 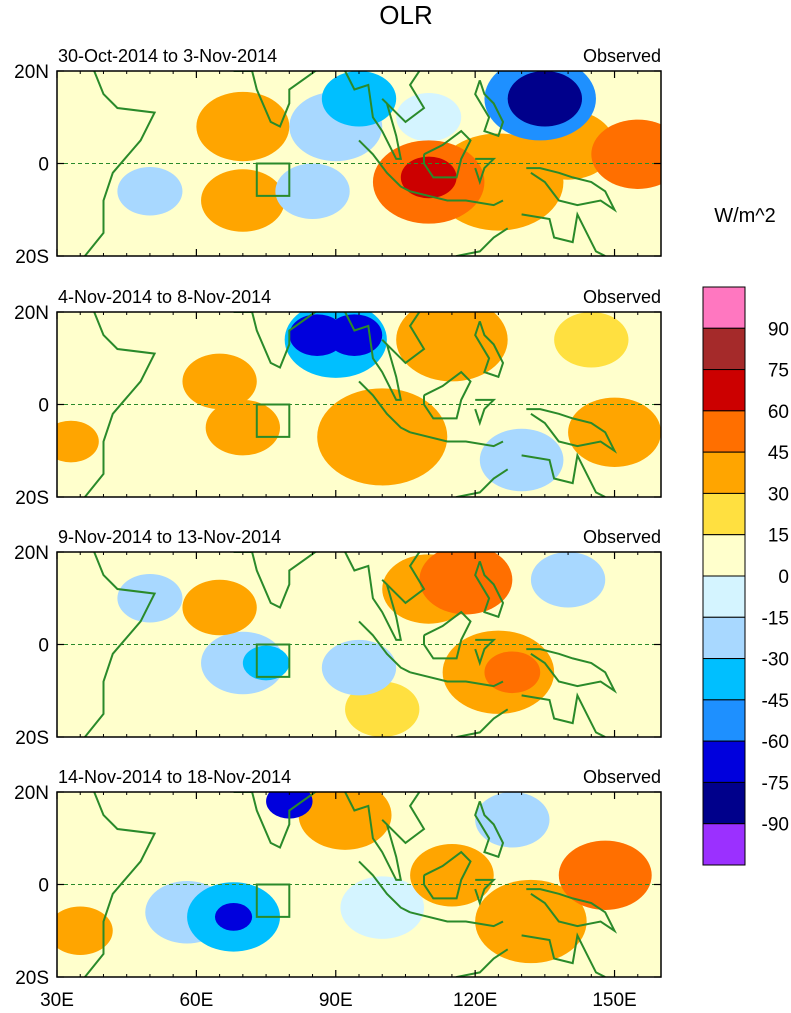 What do you see at coordinates (167, 56) in the screenshot?
I see `panel-period: 30-Oct-2014 to 3-Nov-2014` at bounding box center [167, 56].